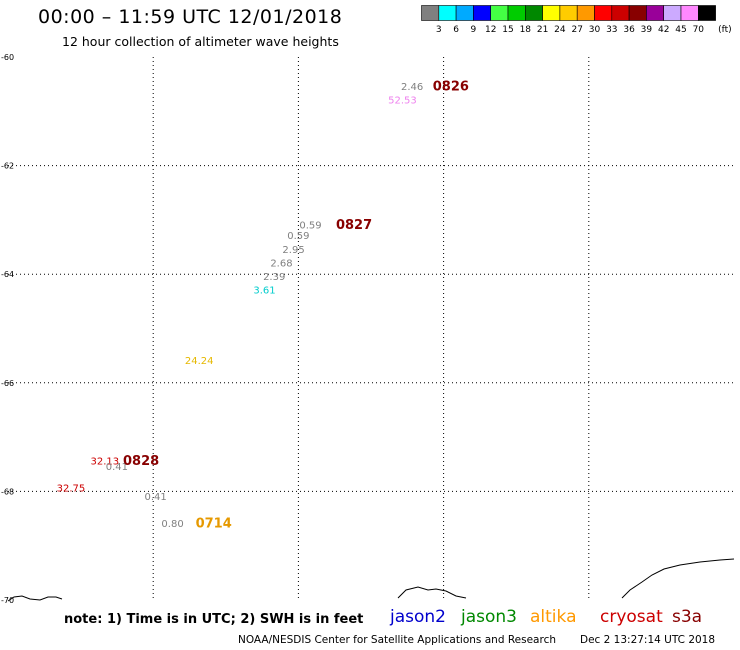  Describe the element at coordinates (725, 30) in the screenshot. I see `colorbar-unit-label: (ft)` at that location.